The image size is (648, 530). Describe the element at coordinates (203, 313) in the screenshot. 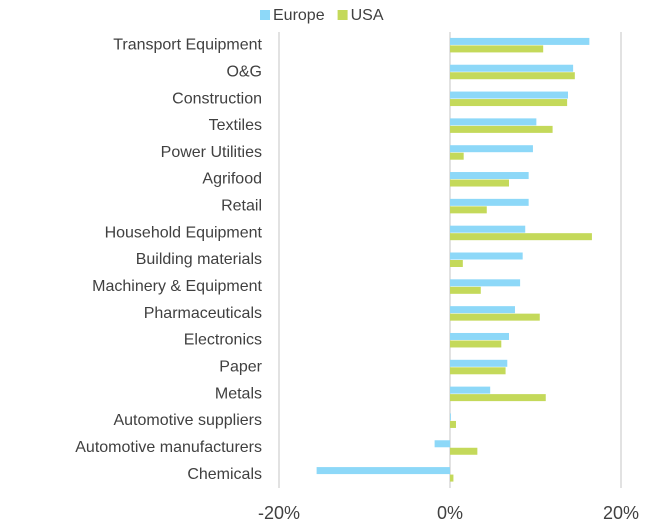

I see `y-tick-label: Pharmaceuticals` at that location.